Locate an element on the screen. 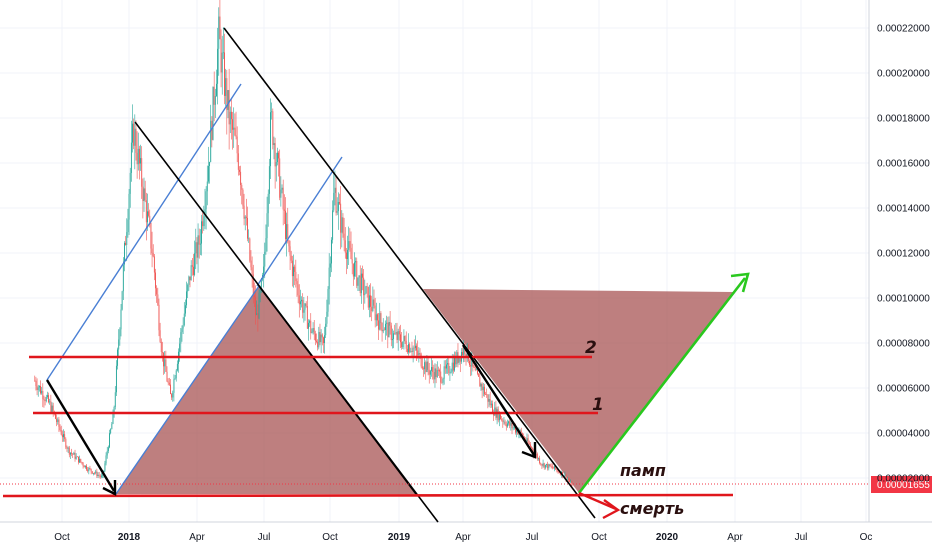 This screenshot has width=932, height=550. death-red-arrow-head is located at coordinates (611, 509).